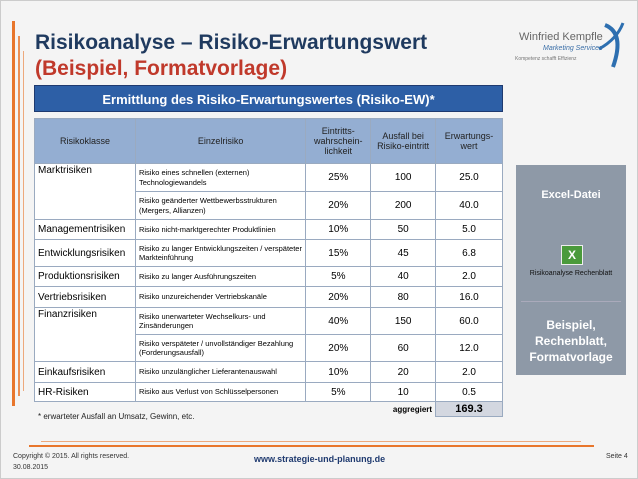  What do you see at coordinates (338, 141) in the screenshot?
I see `header-cell: Eintritts-wahrschein-lichkeit` at bounding box center [338, 141].